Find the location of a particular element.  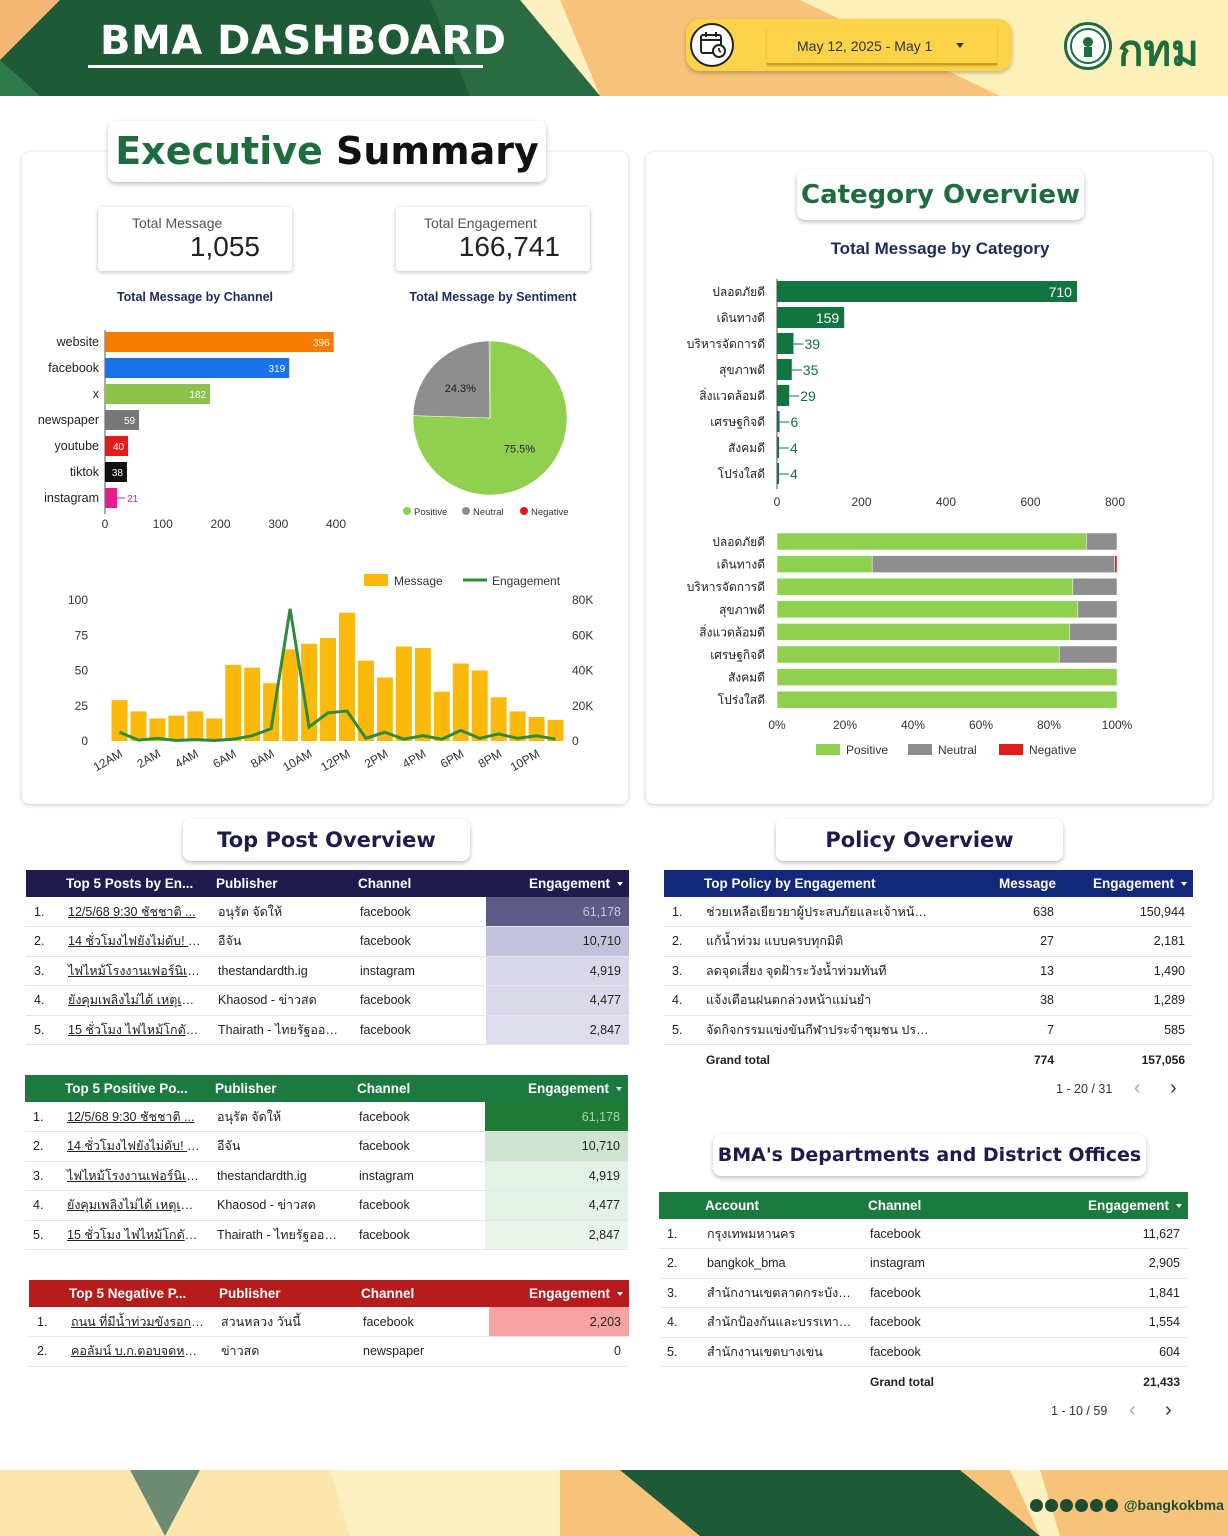

calendar-icon is located at coordinates (712, 45).